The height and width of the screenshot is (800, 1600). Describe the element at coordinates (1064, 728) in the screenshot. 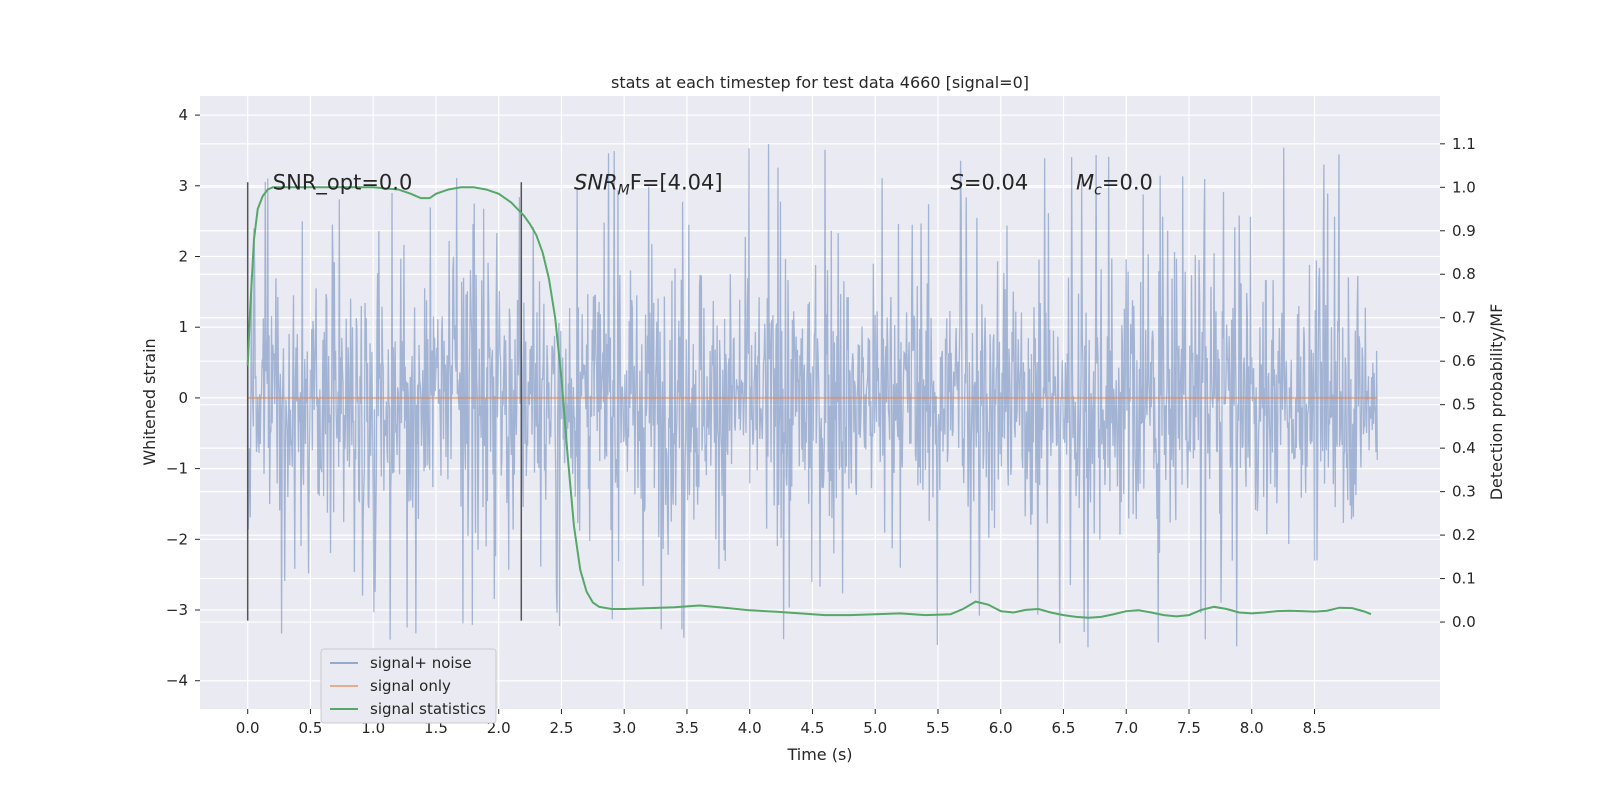

I see `x-tick-label: 6.5` at that location.